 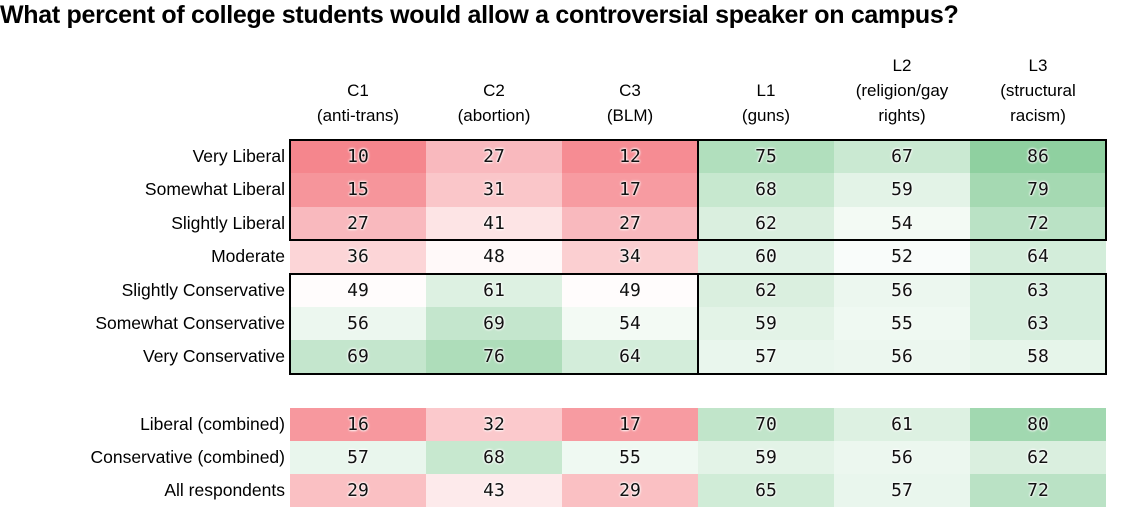 I want to click on heatmap-cell: 65, so click(x=766, y=490).